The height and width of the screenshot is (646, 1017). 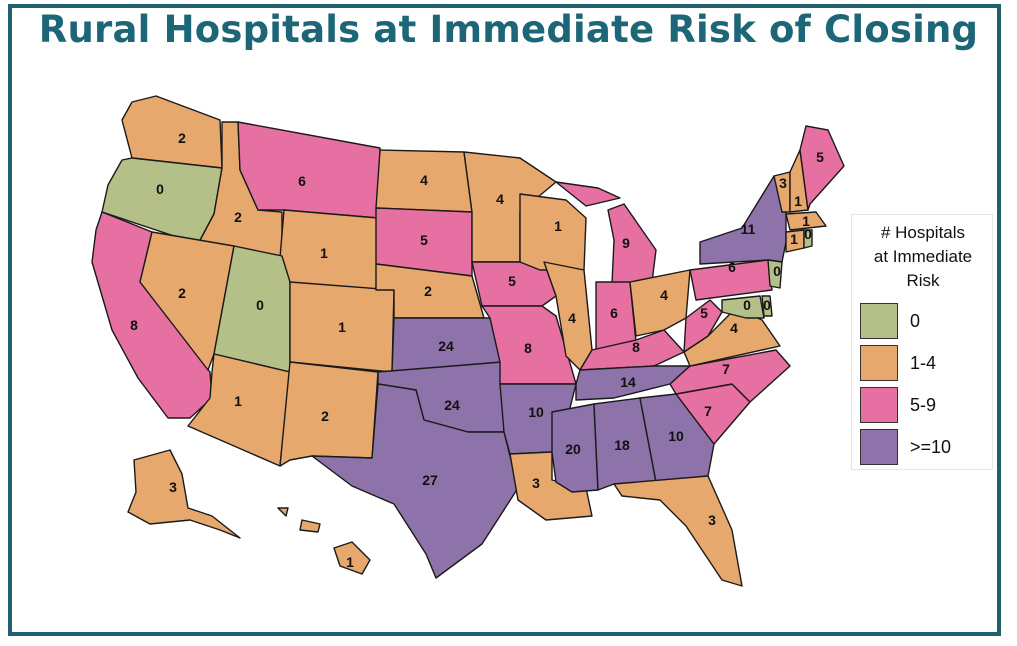 What do you see at coordinates (731, 280) in the screenshot?
I see `state-pennsylvania` at bounding box center [731, 280].